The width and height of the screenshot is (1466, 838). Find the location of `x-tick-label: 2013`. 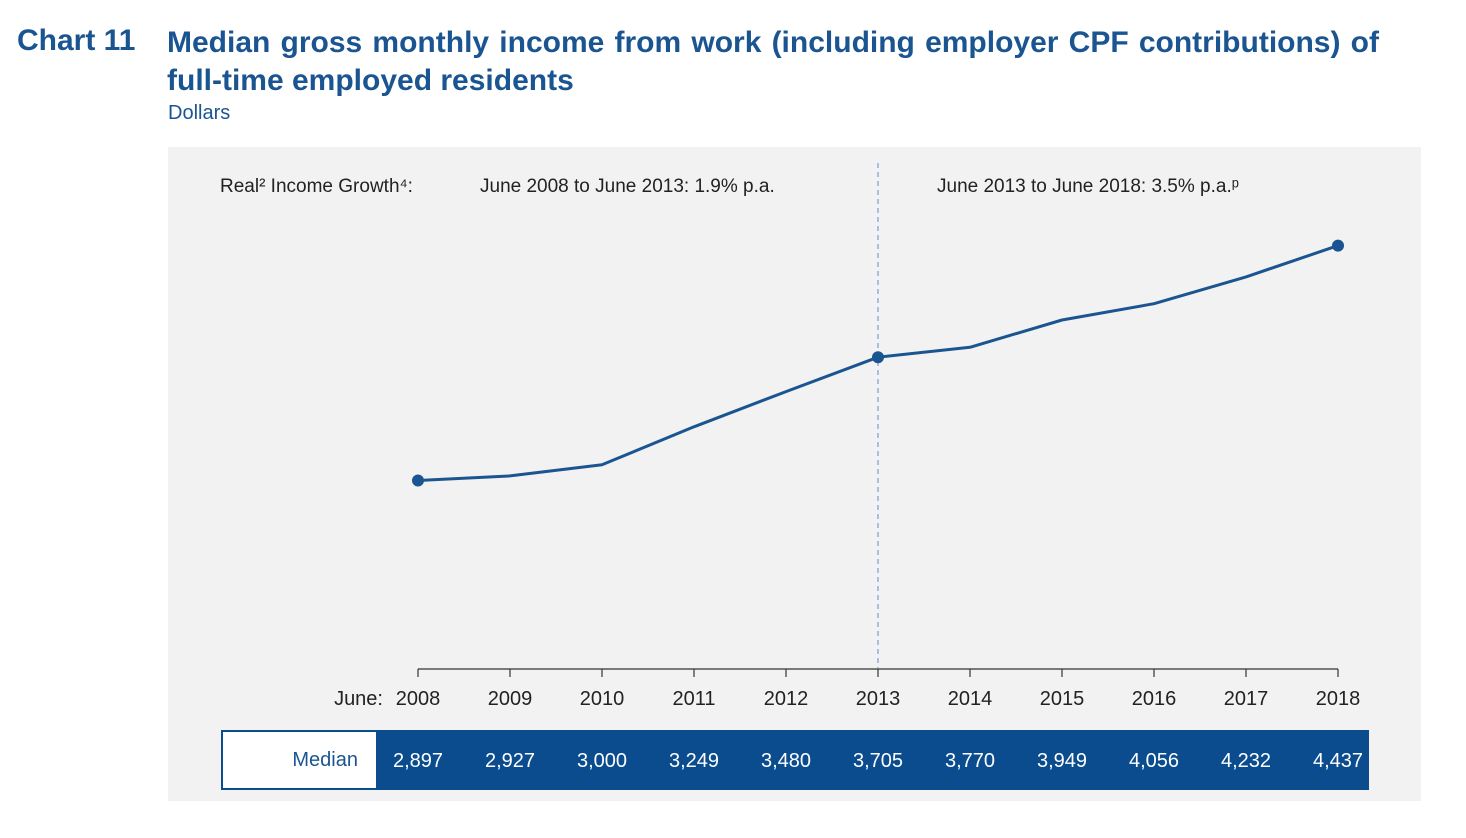

x-tick-label: 2013 is located at coordinates (878, 699).